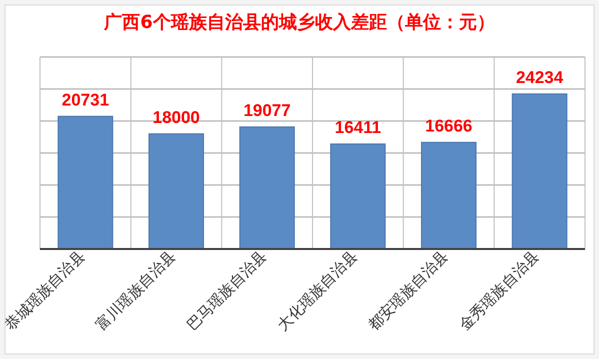 Image resolution: width=599 pixels, height=359 pixels. I want to click on data-label: 20731, so click(86, 100).